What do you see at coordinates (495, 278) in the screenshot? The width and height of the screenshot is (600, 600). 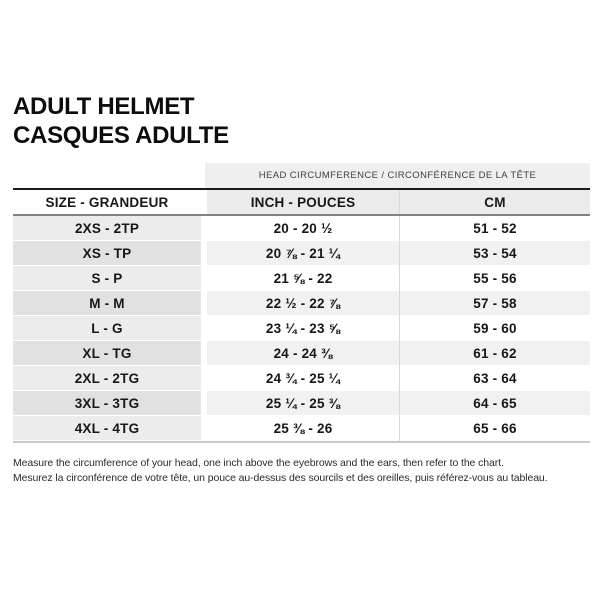 I see `cm-value: 55 - 56` at bounding box center [495, 278].